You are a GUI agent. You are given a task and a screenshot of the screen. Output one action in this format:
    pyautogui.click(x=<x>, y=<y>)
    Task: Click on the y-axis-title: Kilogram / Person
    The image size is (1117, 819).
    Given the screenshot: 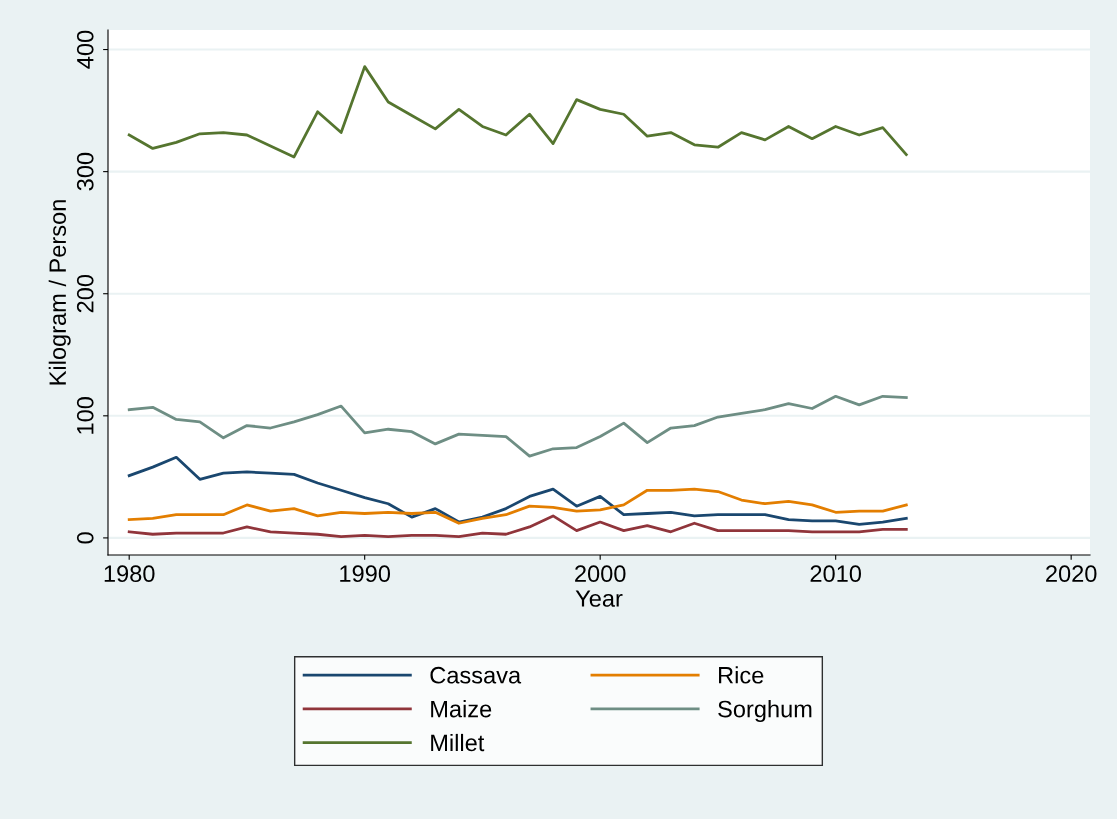 What is the action you would take?
    pyautogui.click(x=59, y=292)
    